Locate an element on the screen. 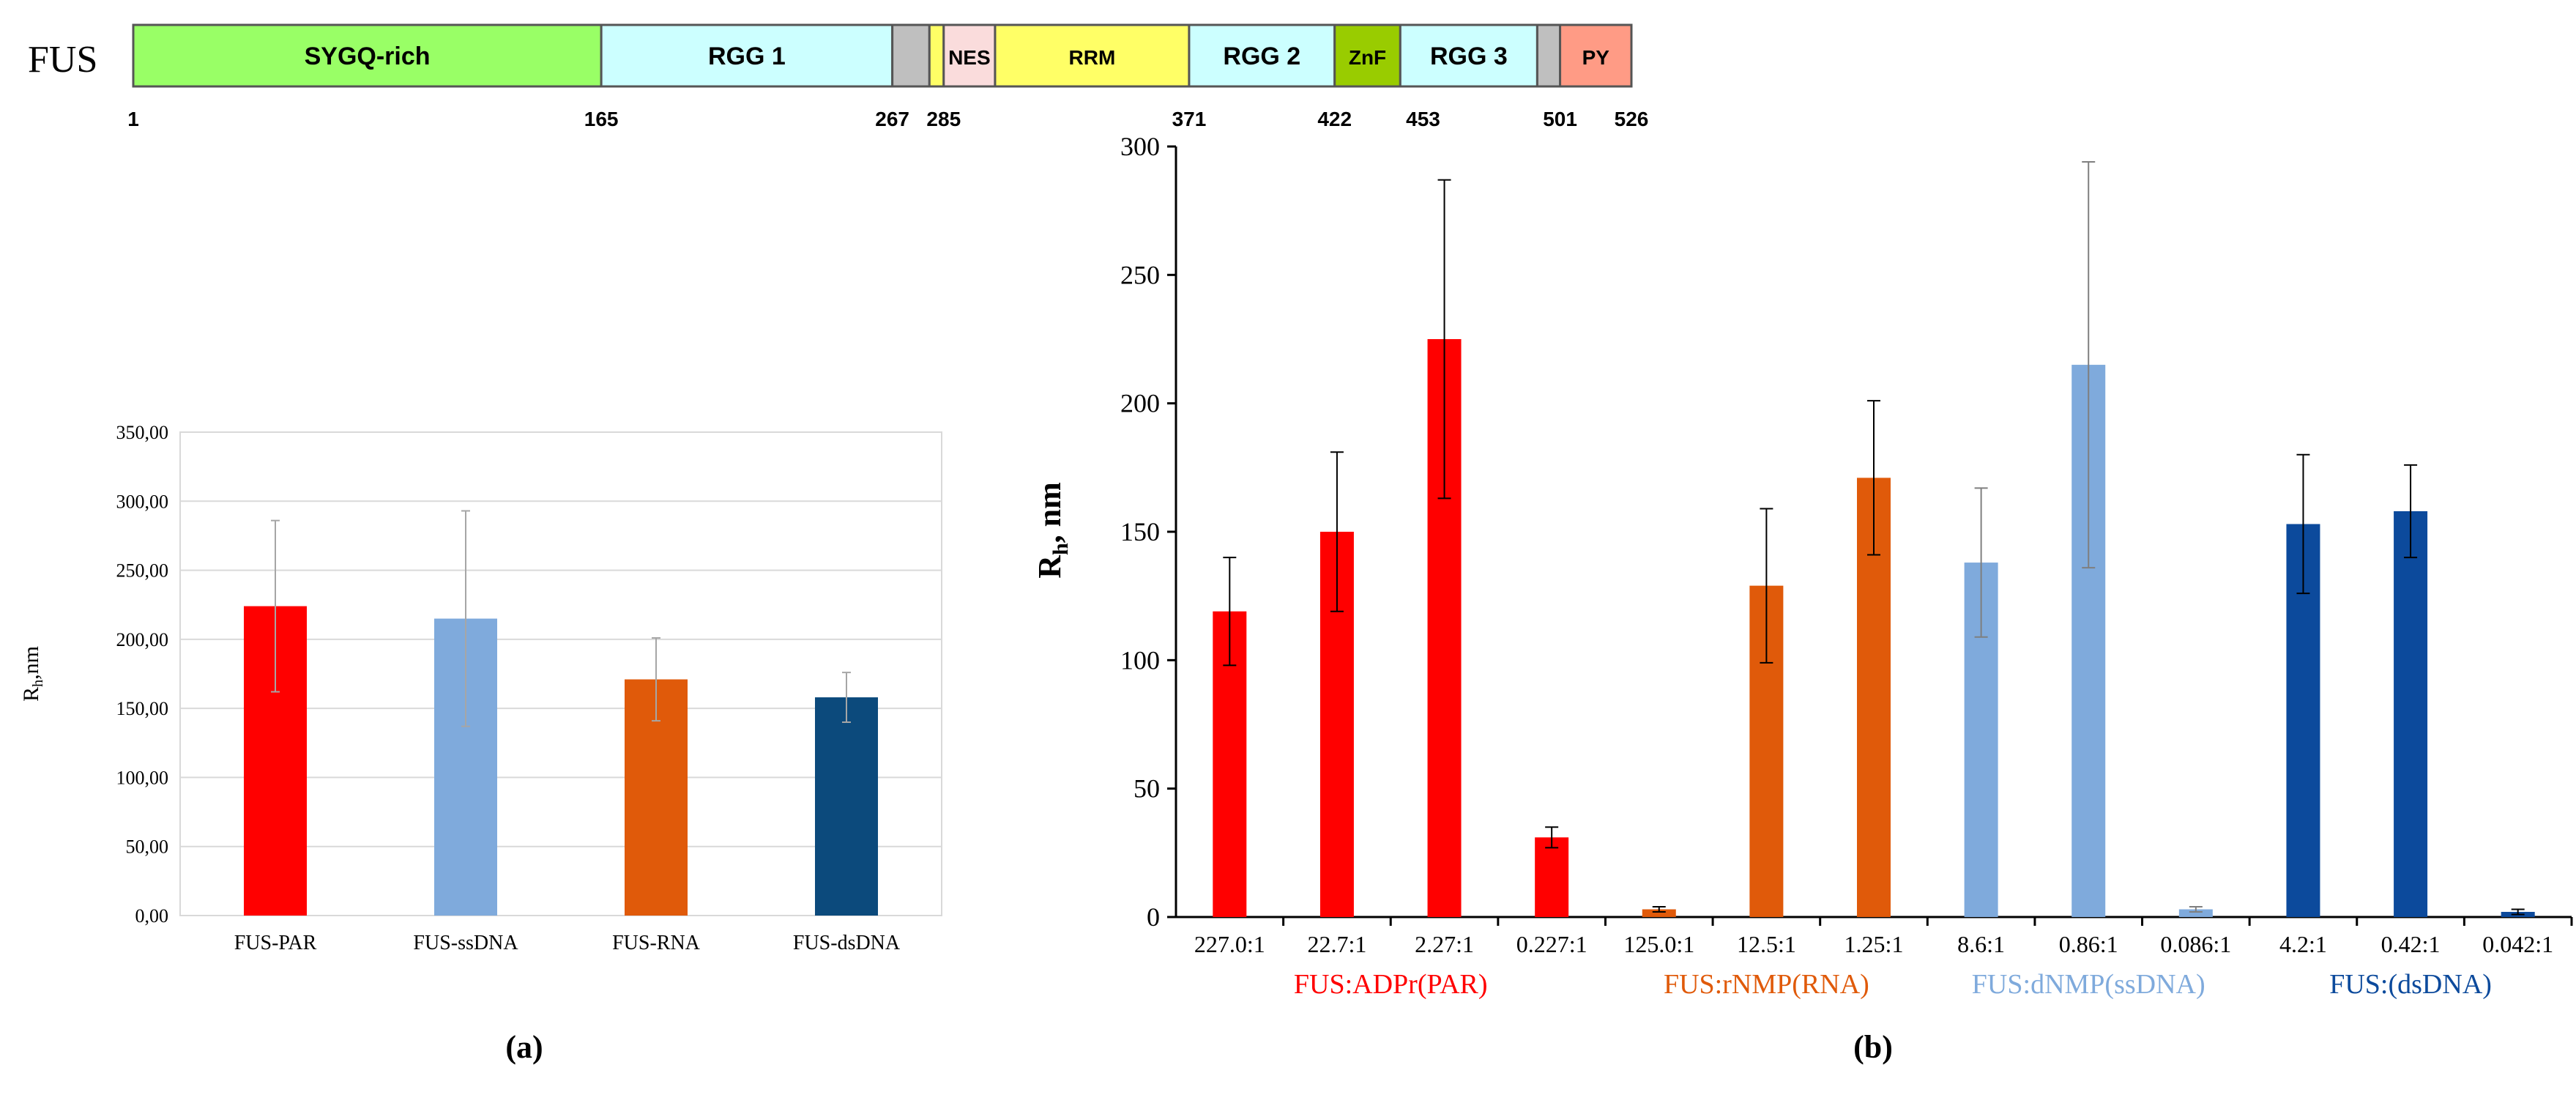 The width and height of the screenshot is (2576, 1095). protein-name: FUS is located at coordinates (62, 60).